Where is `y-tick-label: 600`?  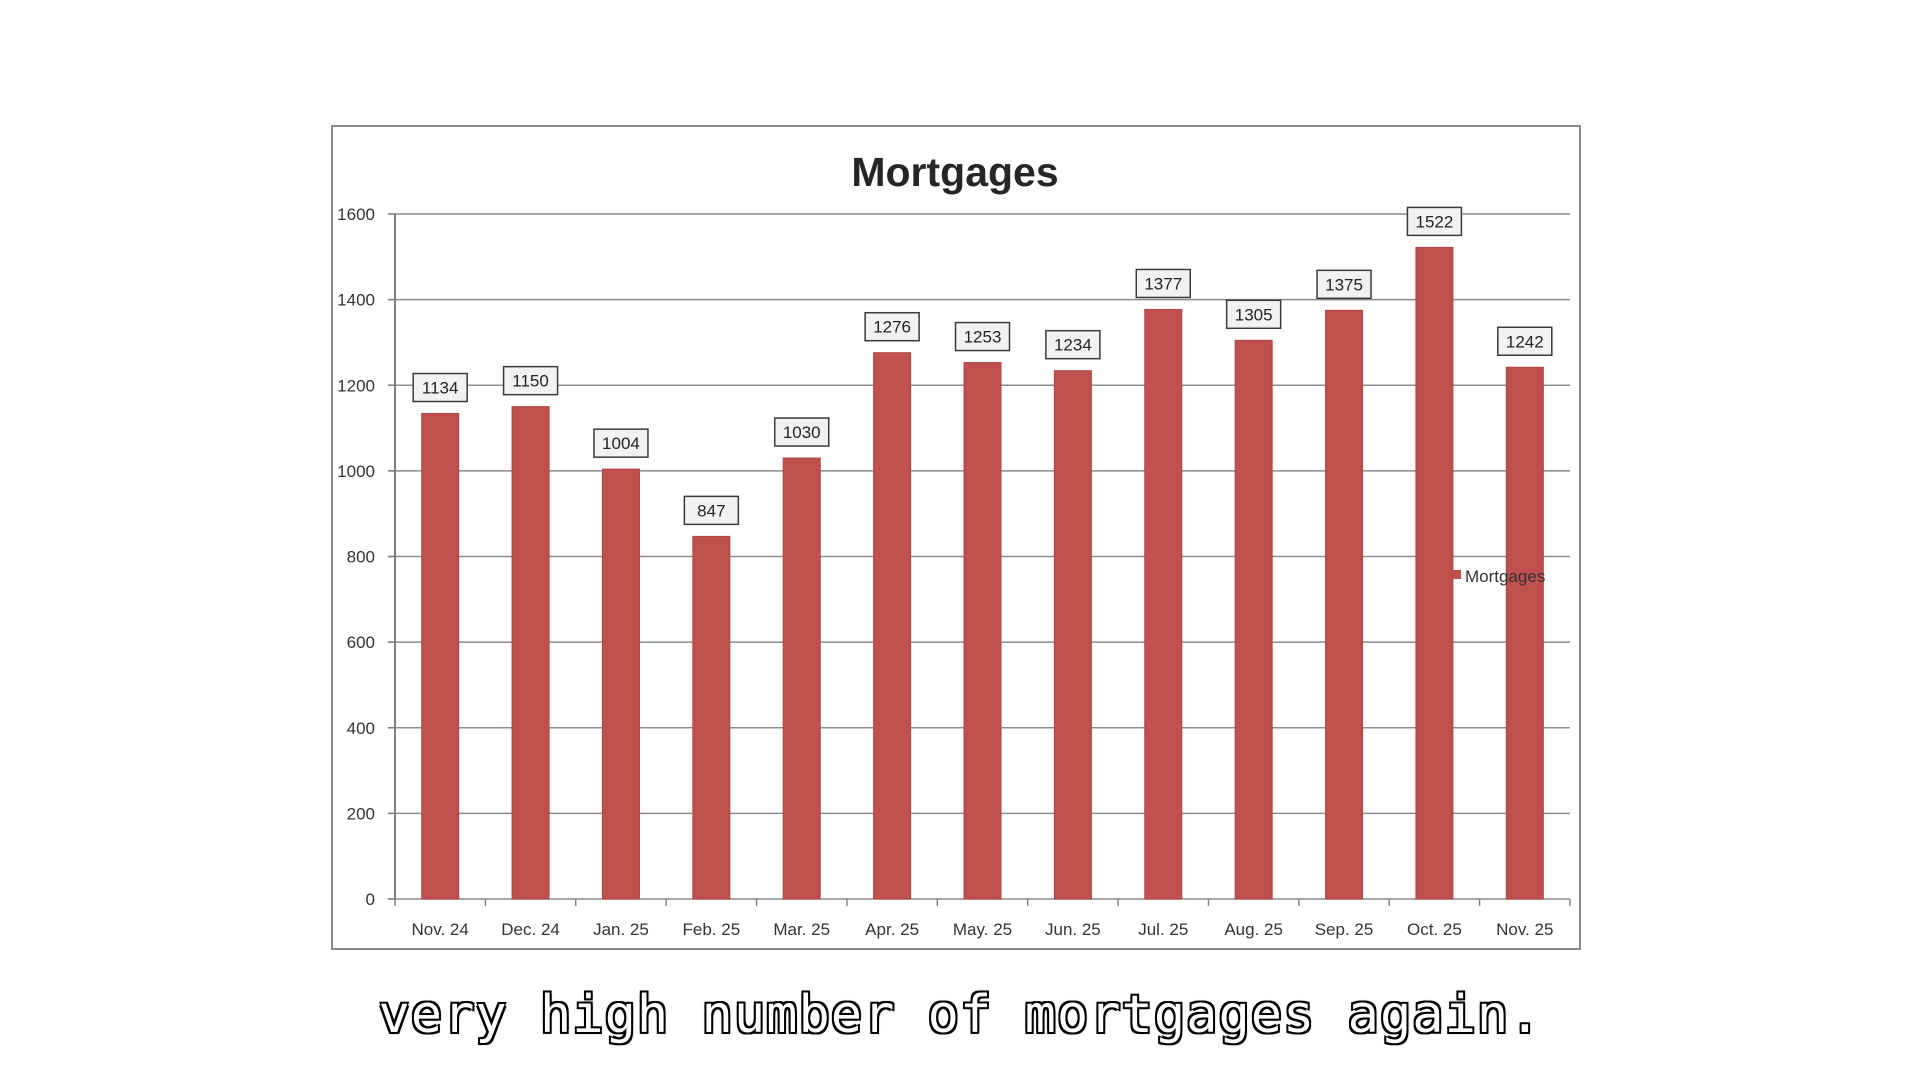 y-tick-label: 600 is located at coordinates (361, 642).